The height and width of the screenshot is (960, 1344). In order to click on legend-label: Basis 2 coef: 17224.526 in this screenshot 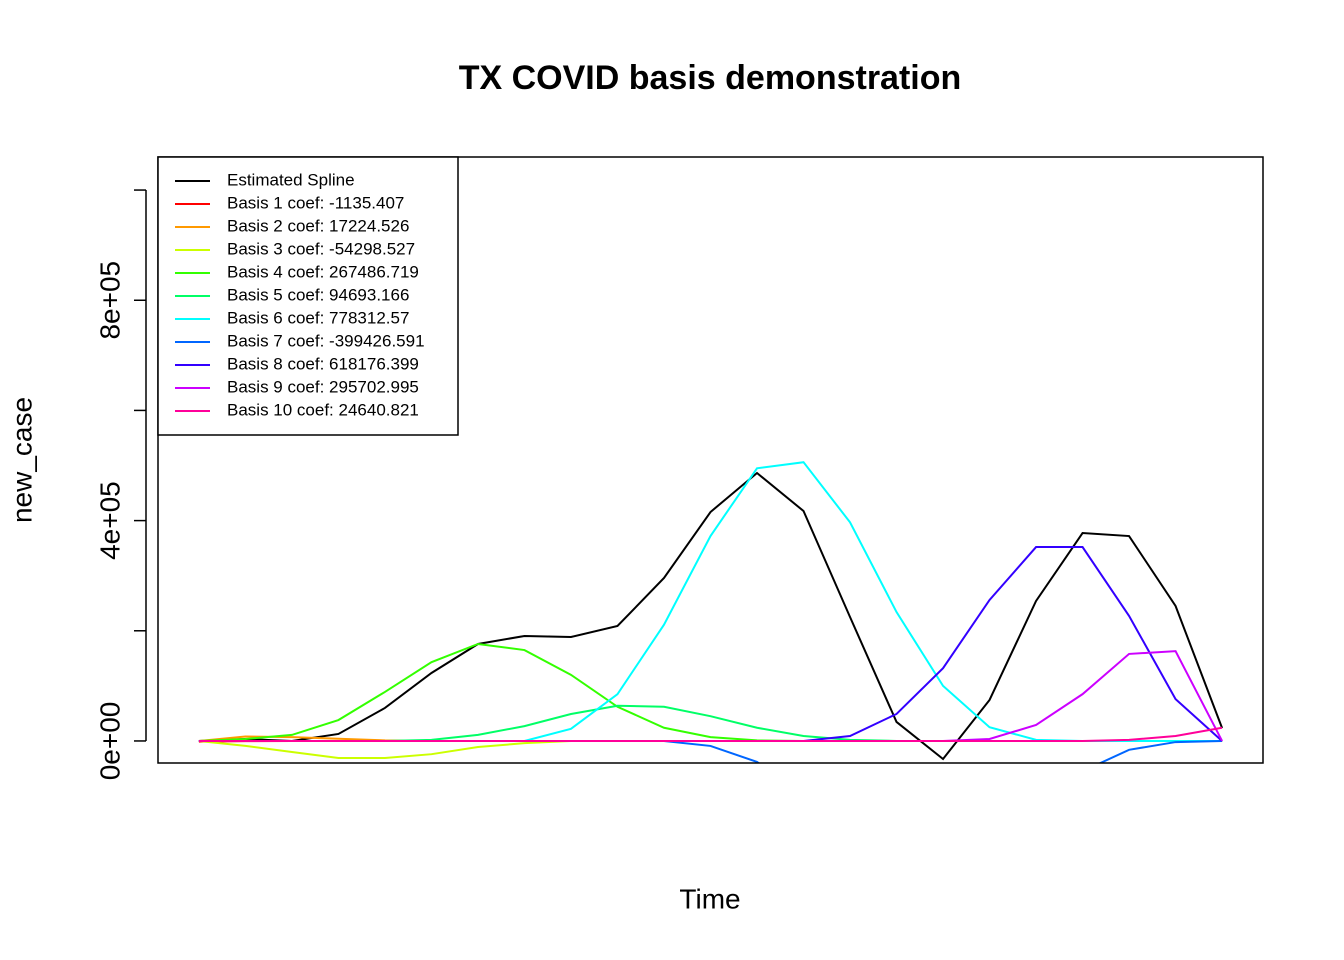, I will do `click(318, 225)`.